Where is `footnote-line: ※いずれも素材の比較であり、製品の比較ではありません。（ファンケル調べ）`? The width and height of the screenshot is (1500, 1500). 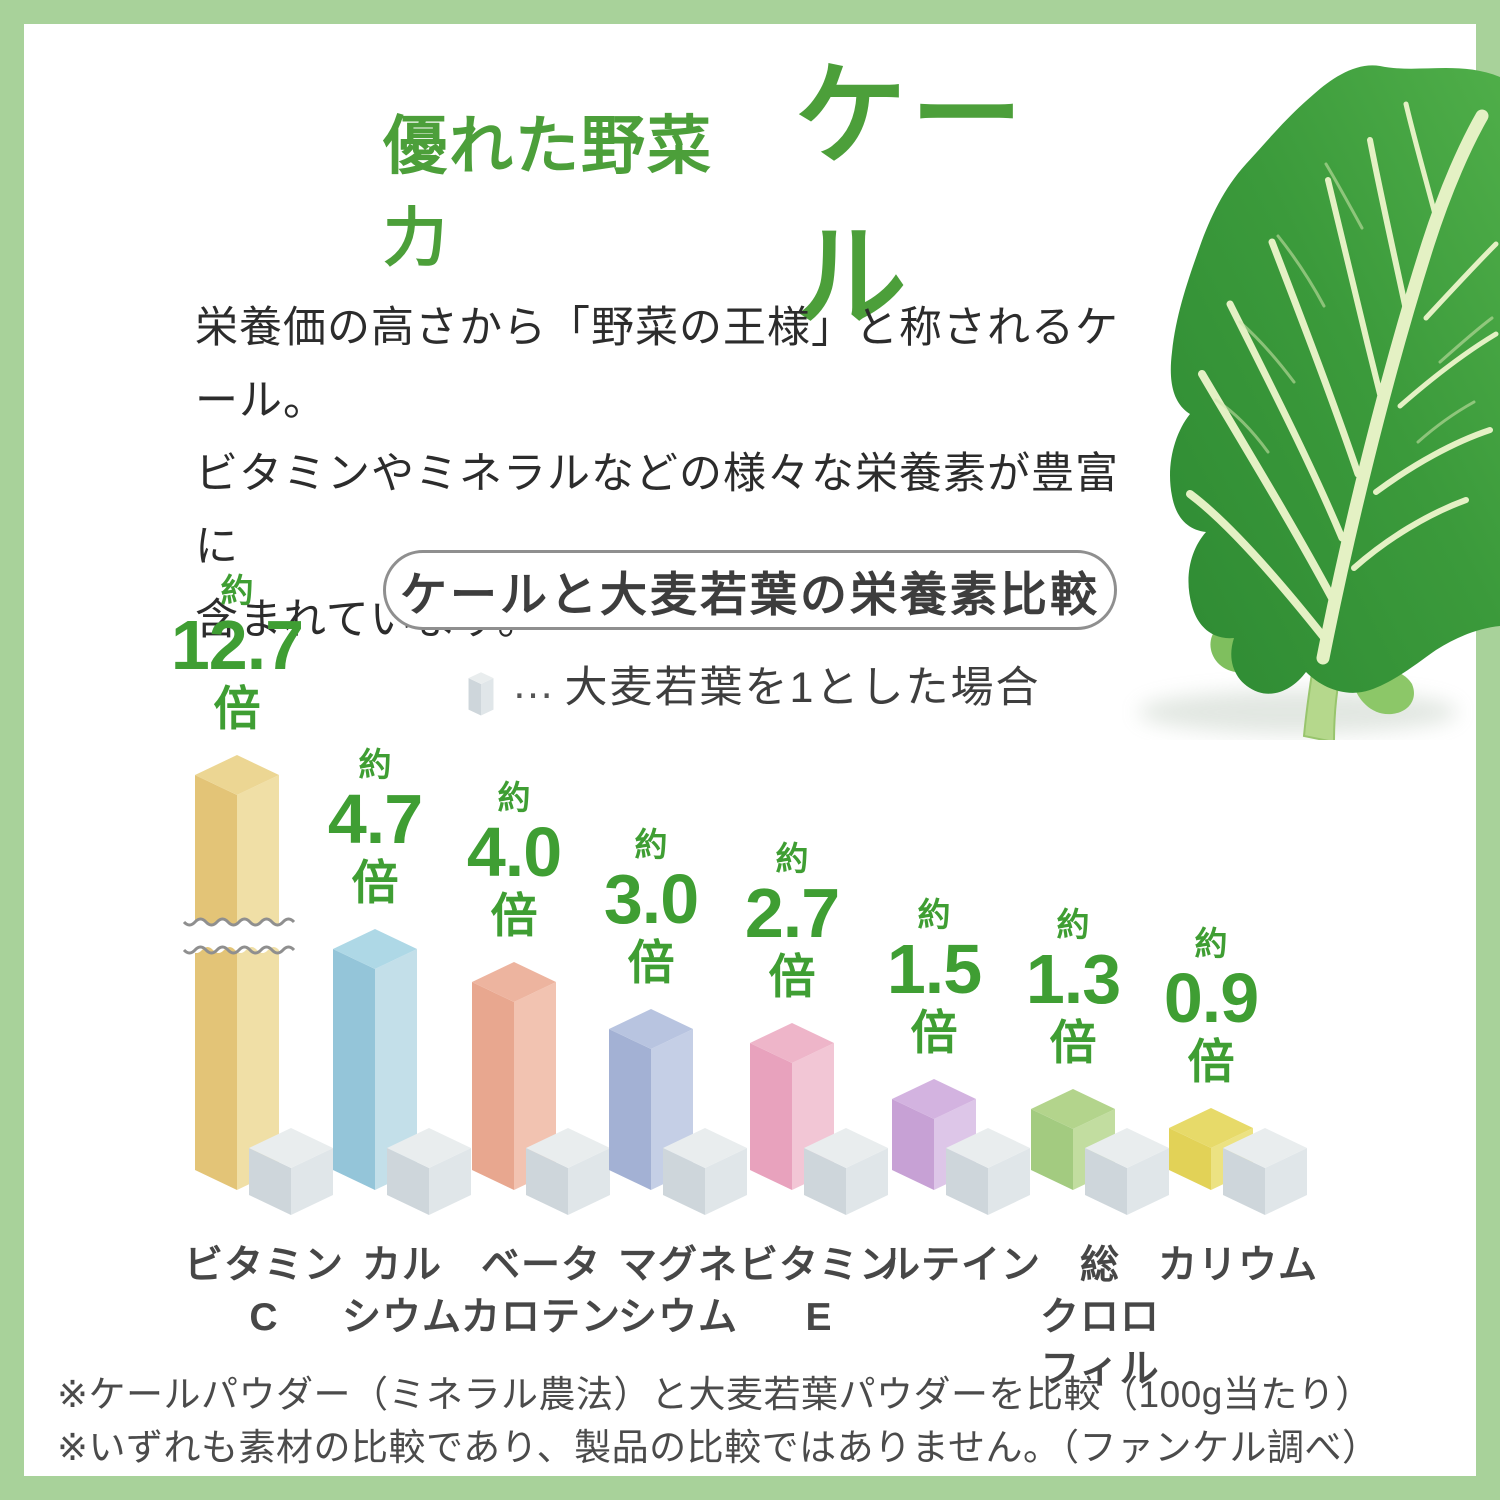 footnote-line: ※いずれも素材の比較であり、製品の比較ではありません。（ファンケル調べ） is located at coordinates (718, 1447).